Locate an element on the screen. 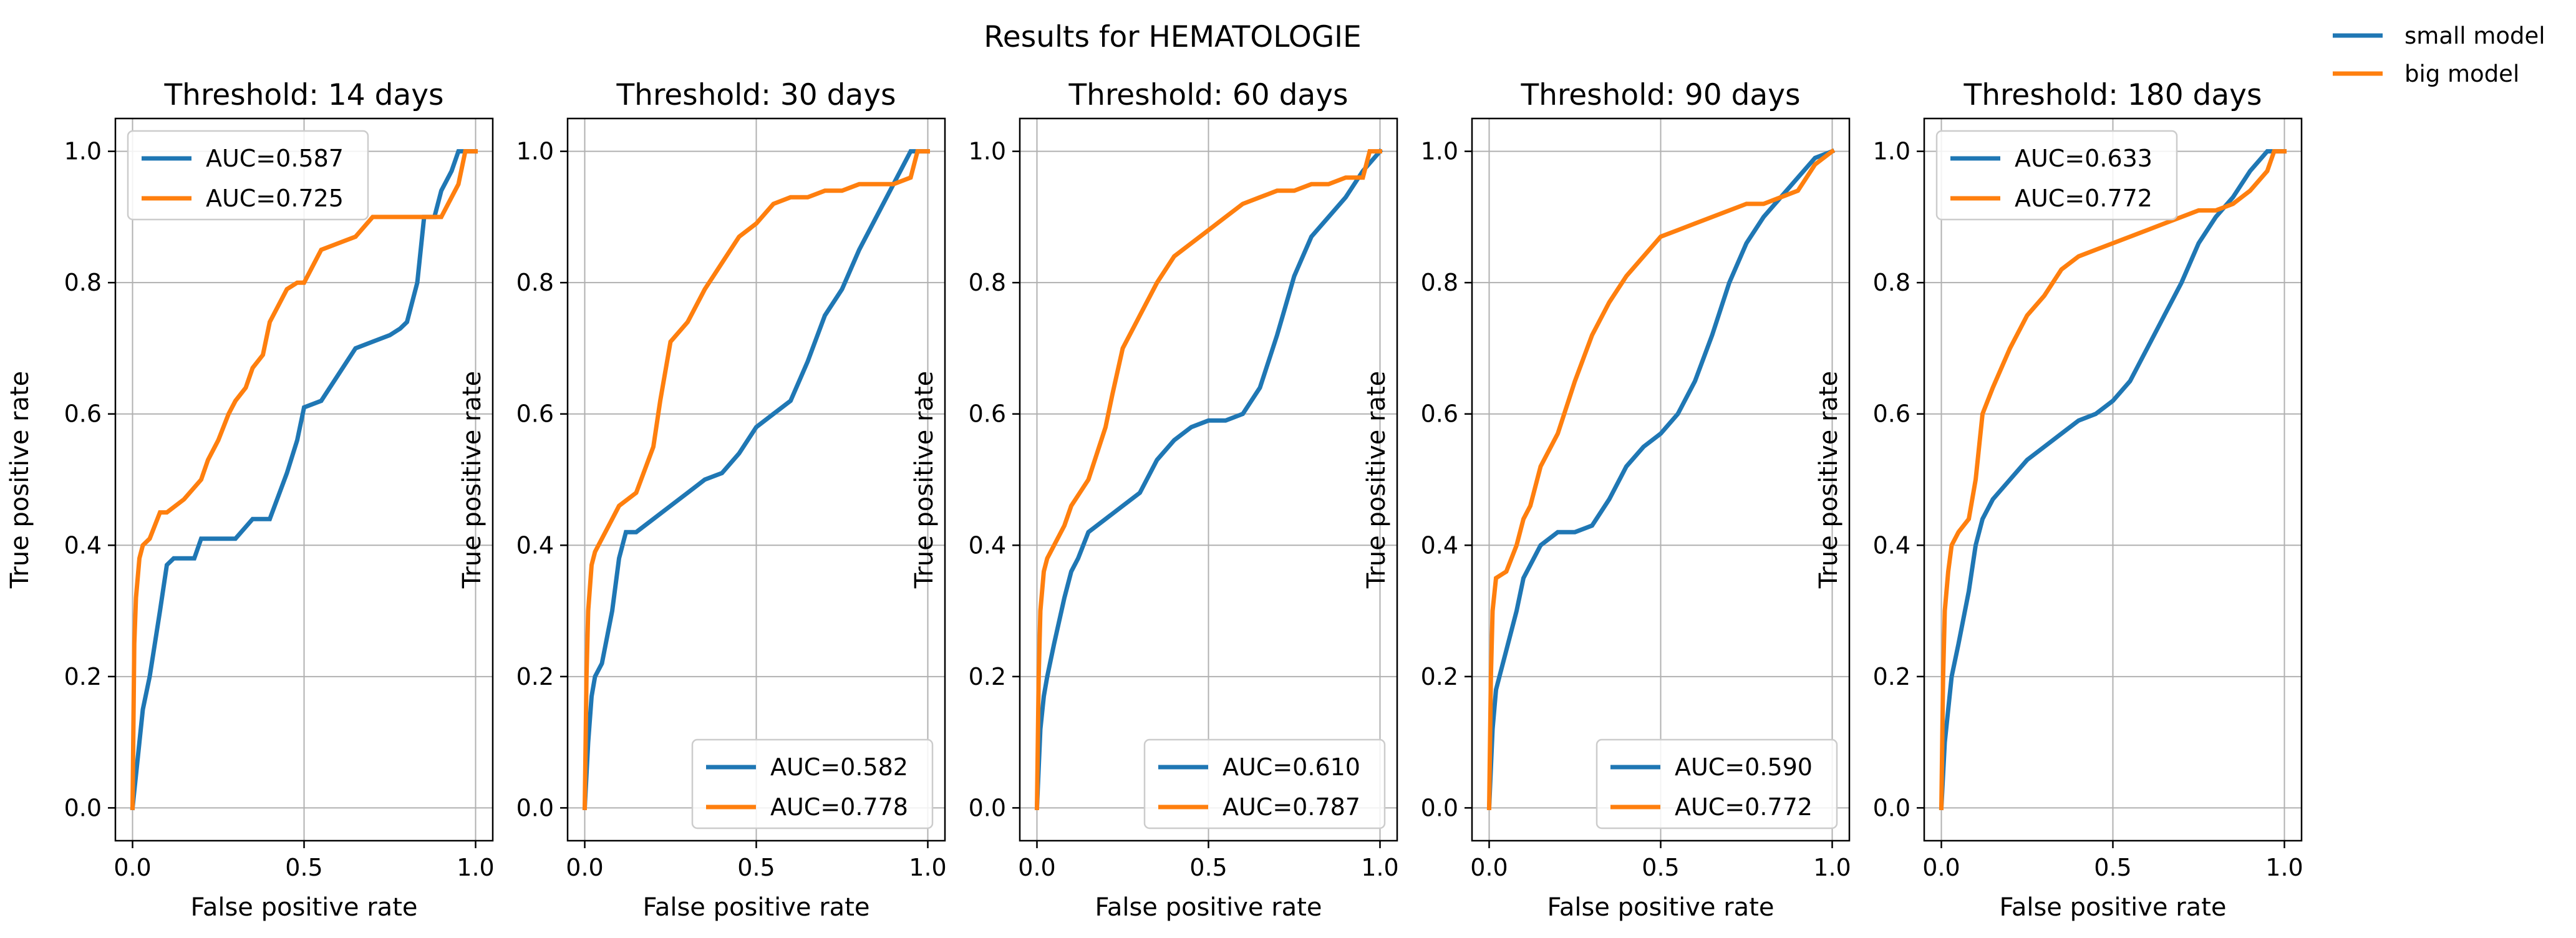 Image resolution: width=2576 pixels, height=938 pixels. legend-label: AUC=0.587 is located at coordinates (275, 158).